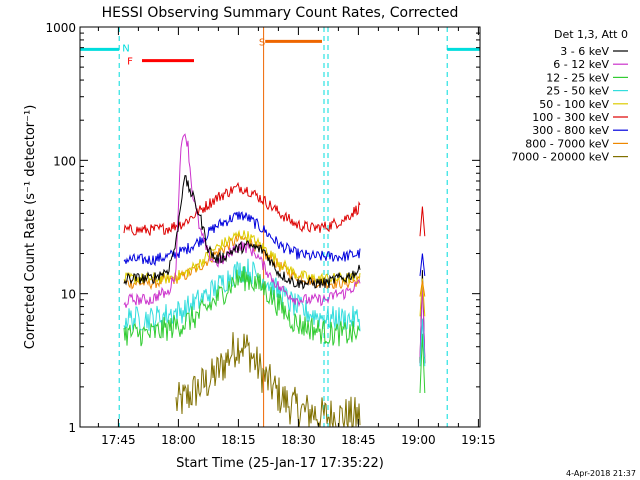 This screenshot has height=480, width=640. Describe the element at coordinates (601, 473) in the screenshot. I see `footer-timestamp: 4-Apr-2018 21:37` at that location.